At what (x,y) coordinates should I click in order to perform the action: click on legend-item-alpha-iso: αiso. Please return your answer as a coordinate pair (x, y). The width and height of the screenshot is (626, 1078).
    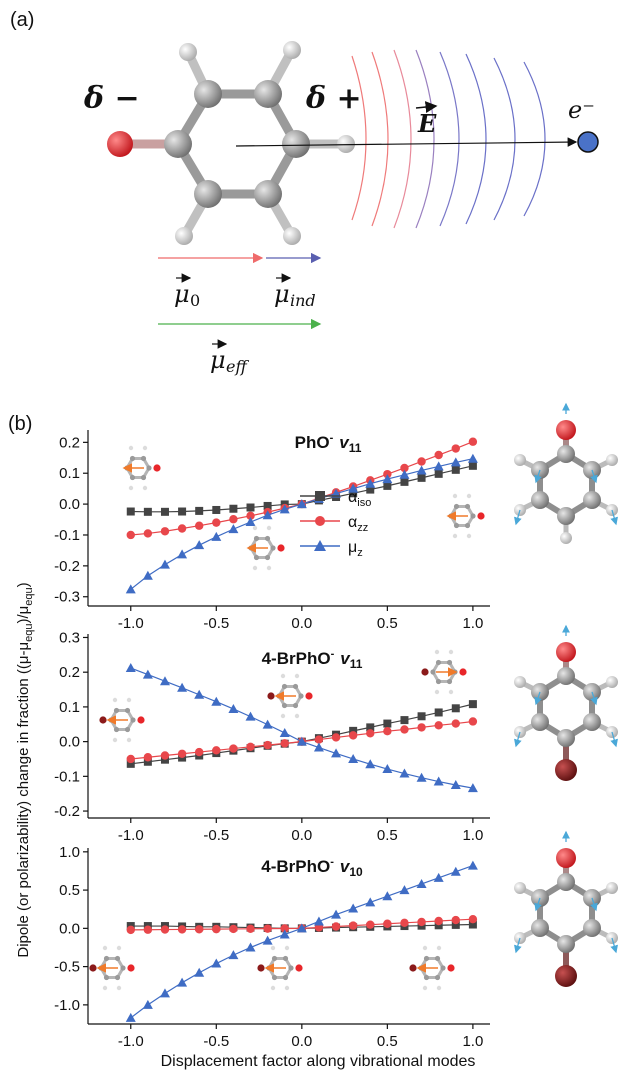
    Looking at the image, I should click on (335, 499).